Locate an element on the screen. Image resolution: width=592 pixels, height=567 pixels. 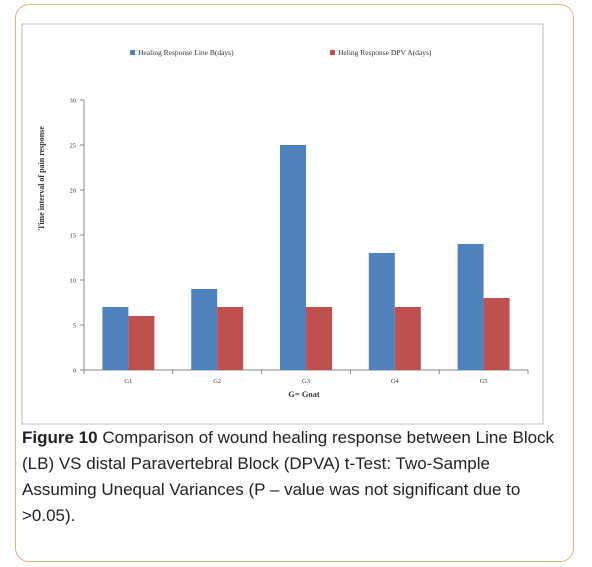
bar-dpva-g4 is located at coordinates (407, 338).